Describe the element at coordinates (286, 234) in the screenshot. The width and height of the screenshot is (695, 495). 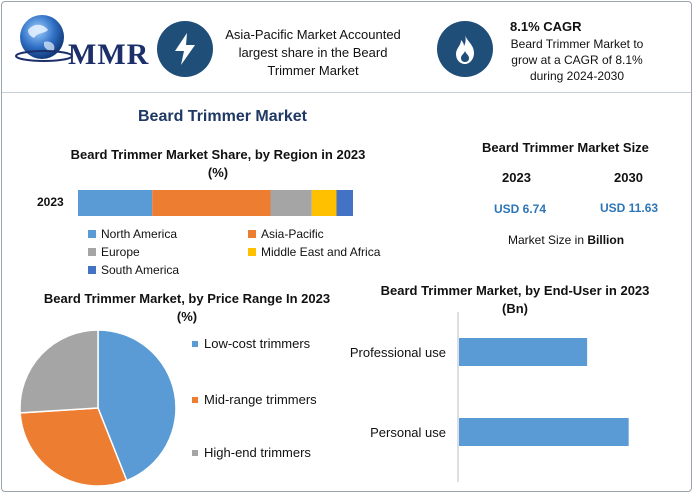
I see `legend-asia-pacific: Asia-Pacific` at that location.